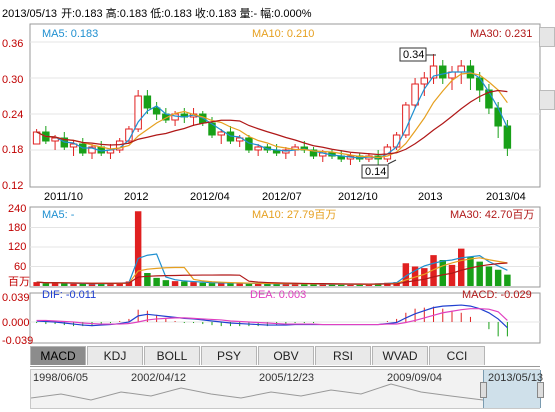 The image size is (555, 412). I want to click on price-ytick: 0.36, so click(12, 44).